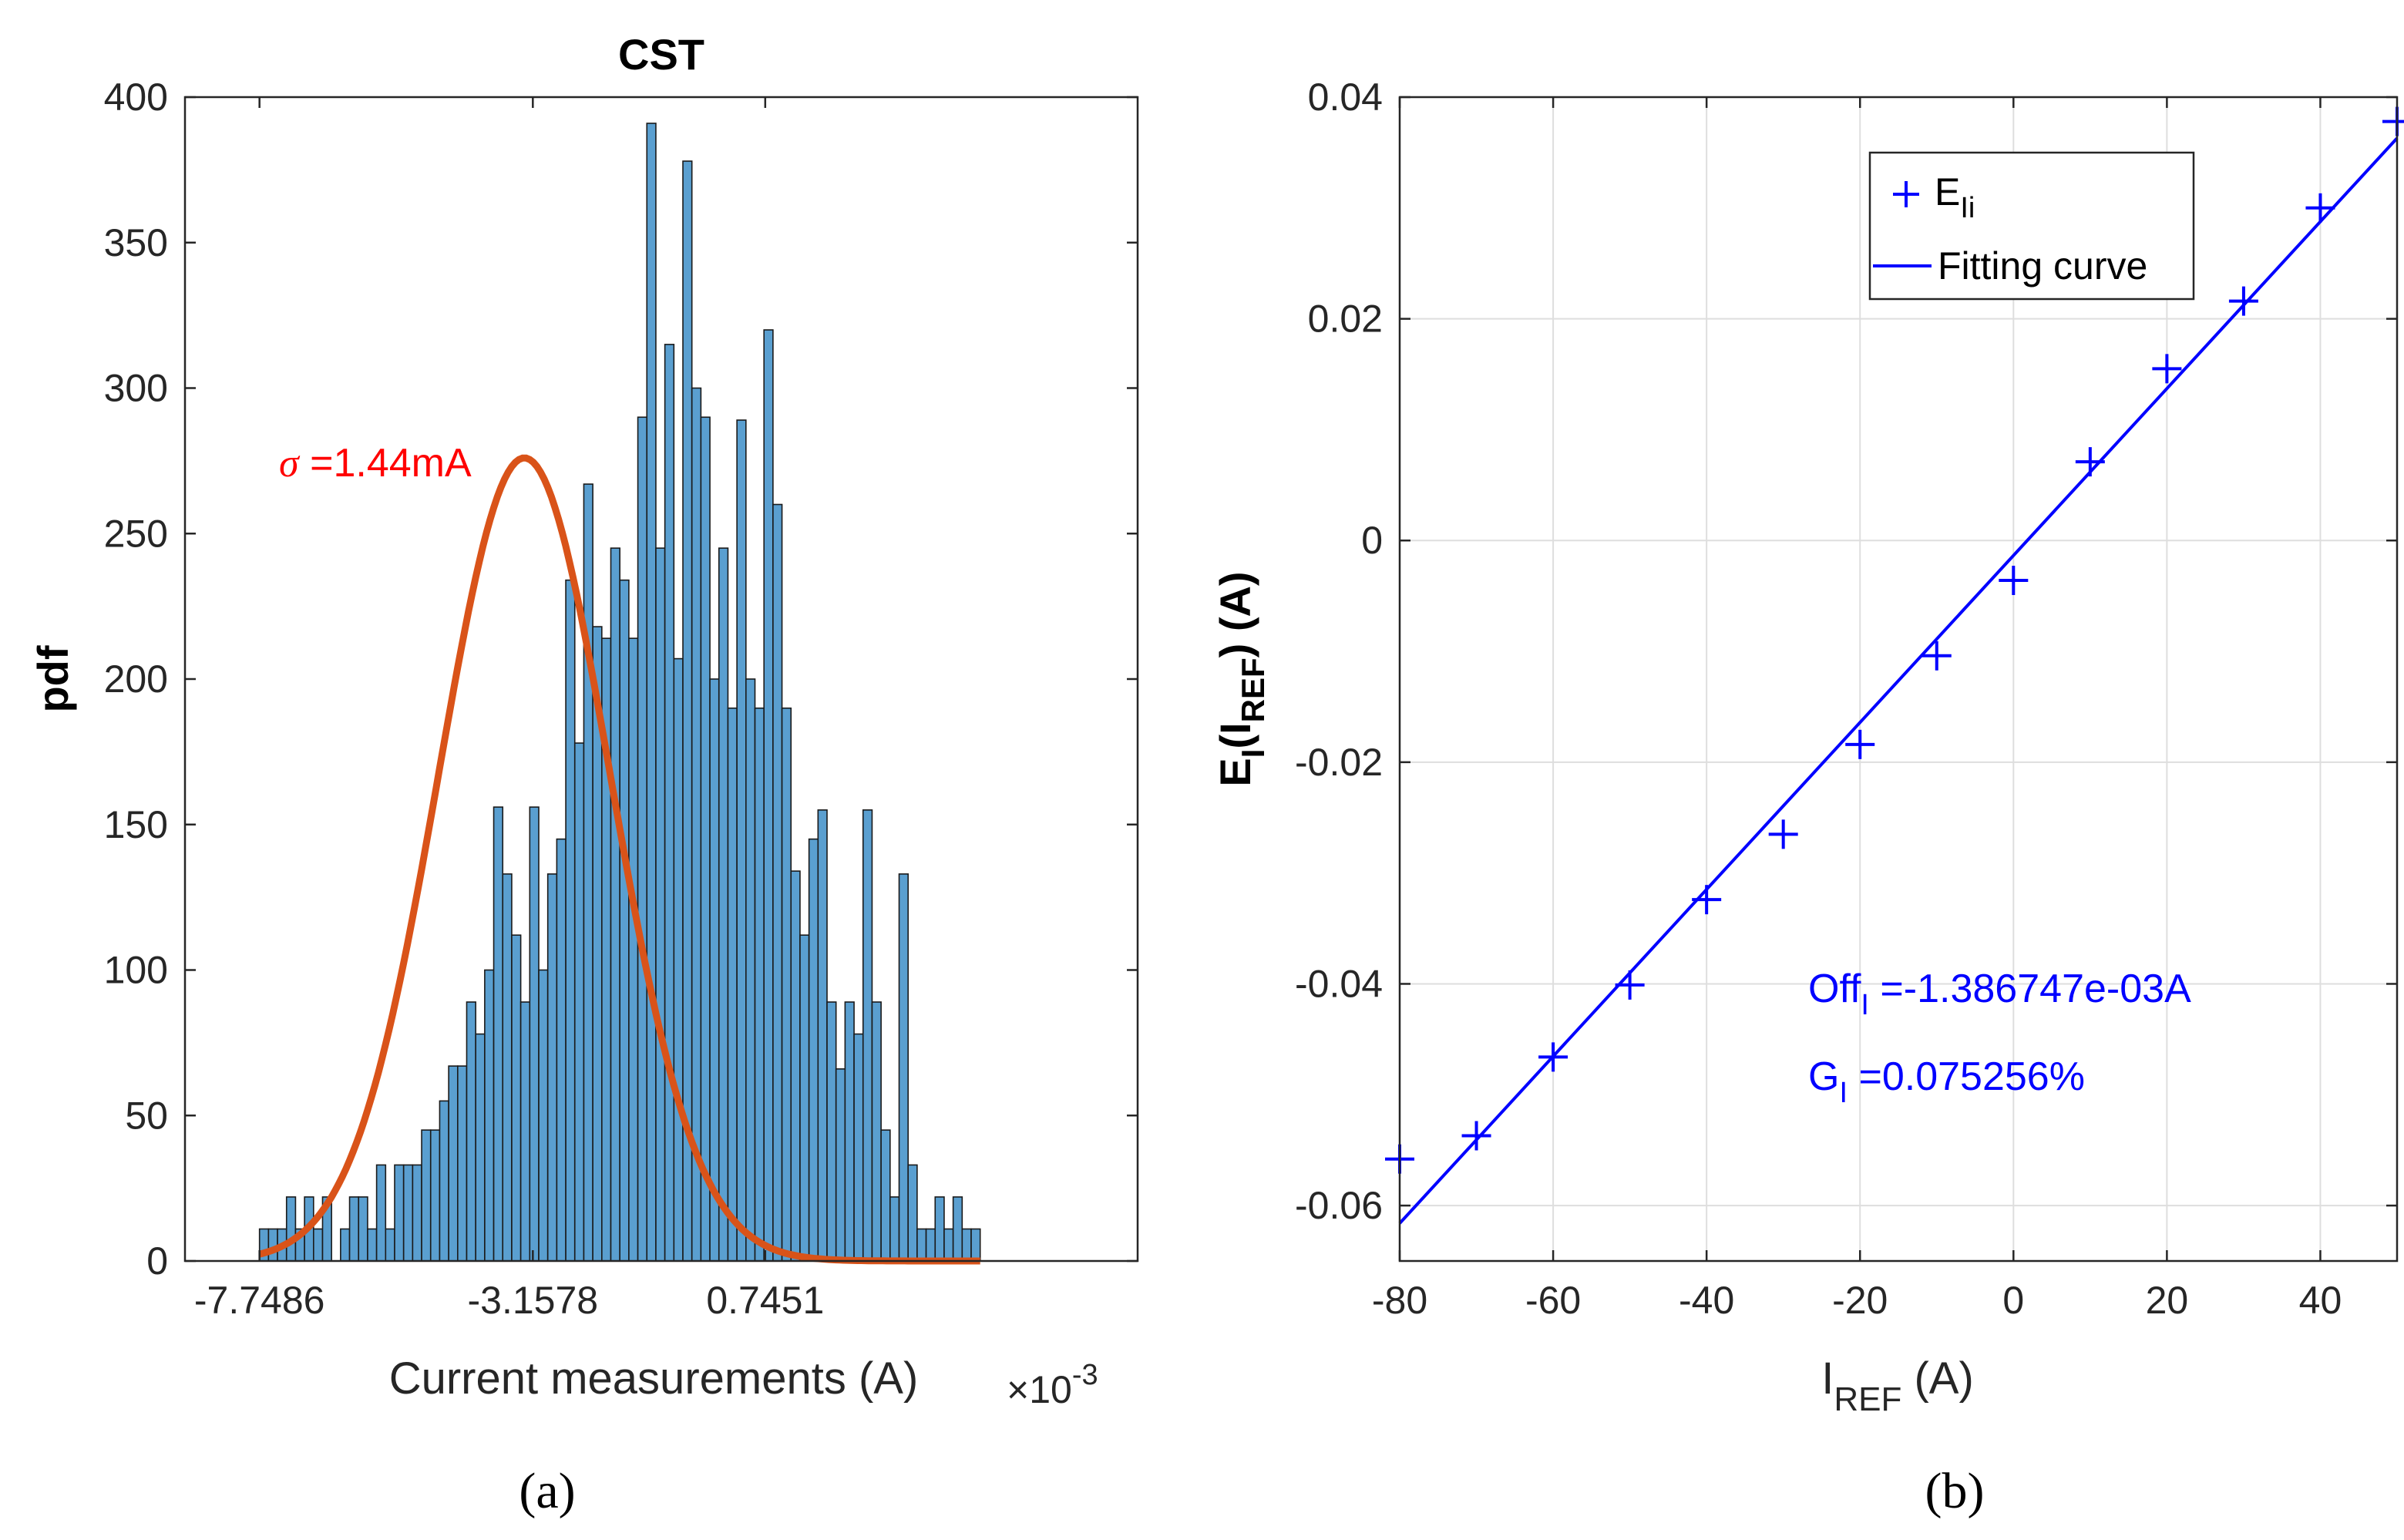 This screenshot has width=2404, height=1540. Describe the element at coordinates (1827, 1378) in the screenshot. I see `xlabel-main: I` at that location.